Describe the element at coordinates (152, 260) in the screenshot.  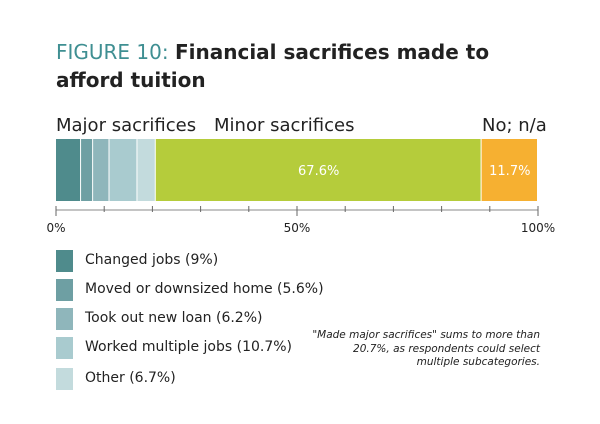
I see `legend-label: Changed jobs (9%)` at that location.